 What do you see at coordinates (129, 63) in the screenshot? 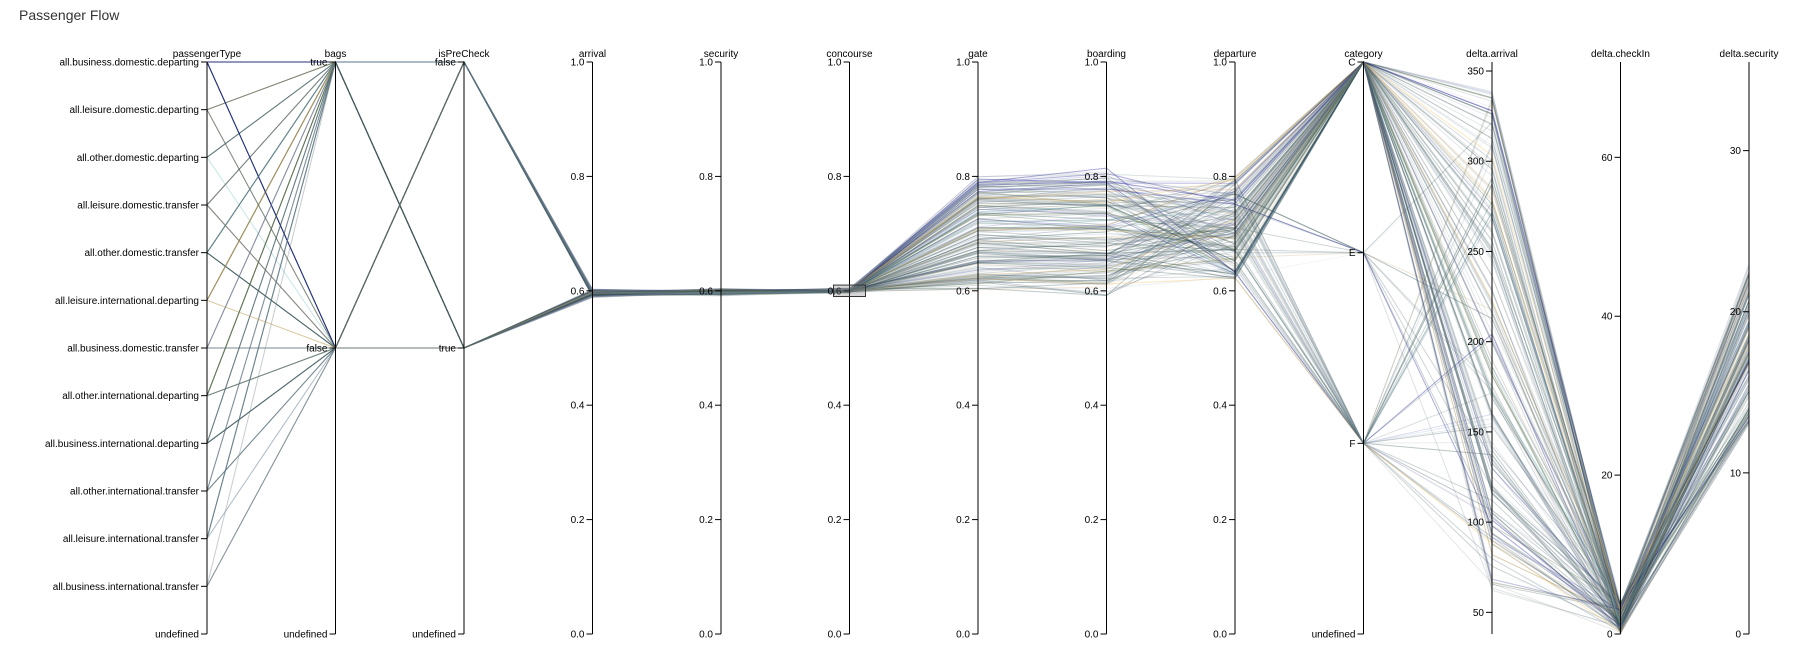
I see `tick-label: all.business.domestic.departing` at bounding box center [129, 63].